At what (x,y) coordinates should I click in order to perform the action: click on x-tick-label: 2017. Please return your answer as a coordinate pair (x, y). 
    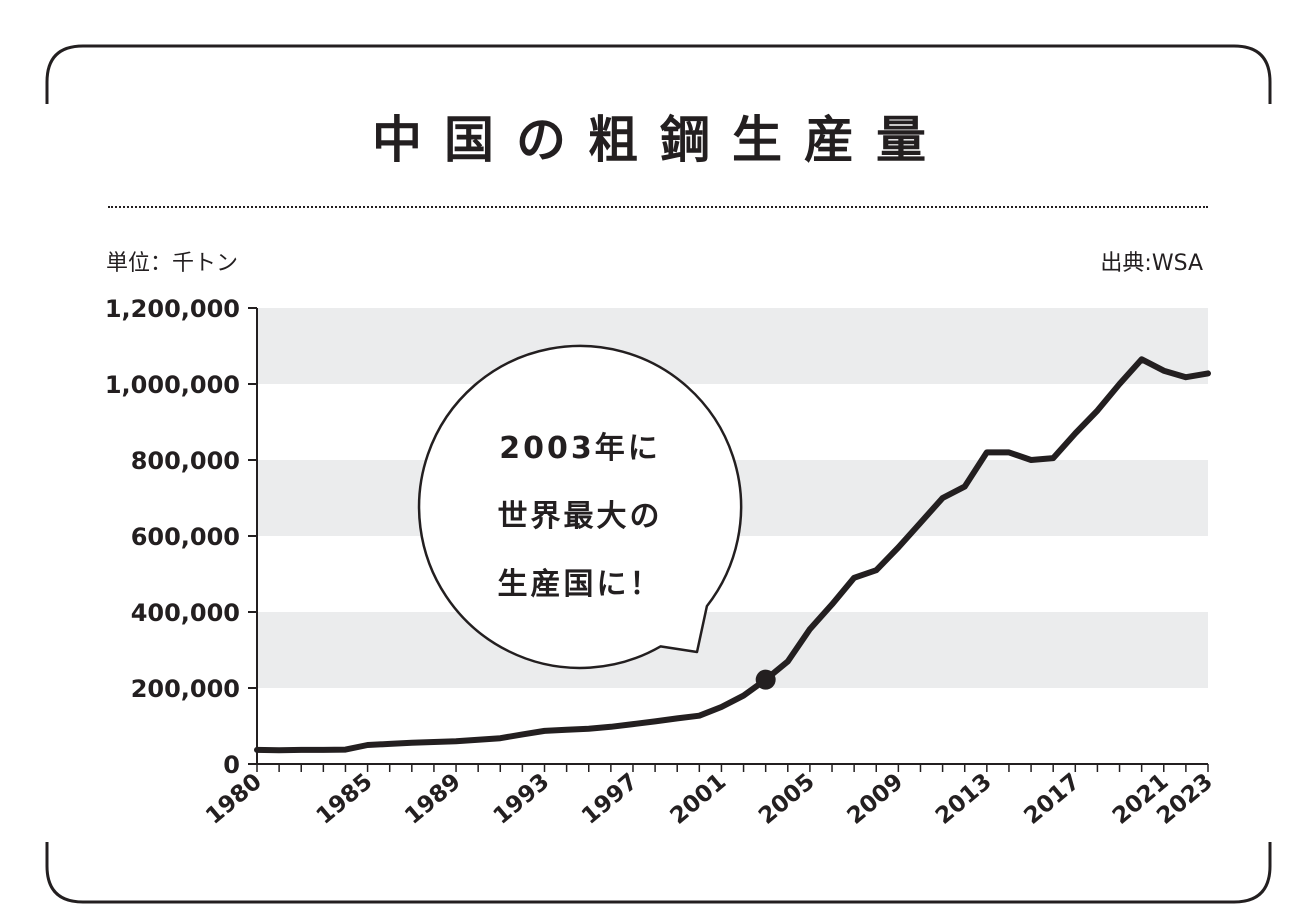
    Looking at the image, I should click on (1052, 799).